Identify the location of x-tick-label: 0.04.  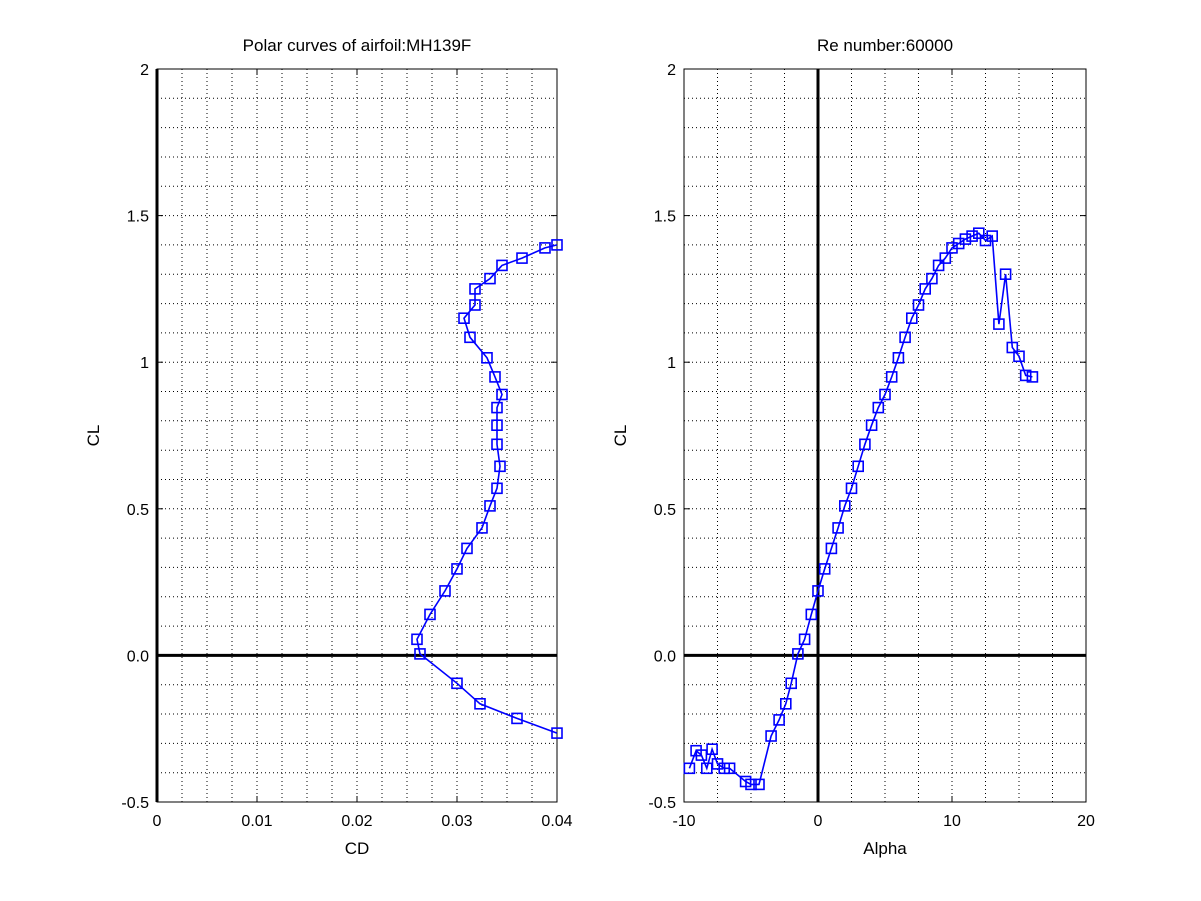
(556, 821).